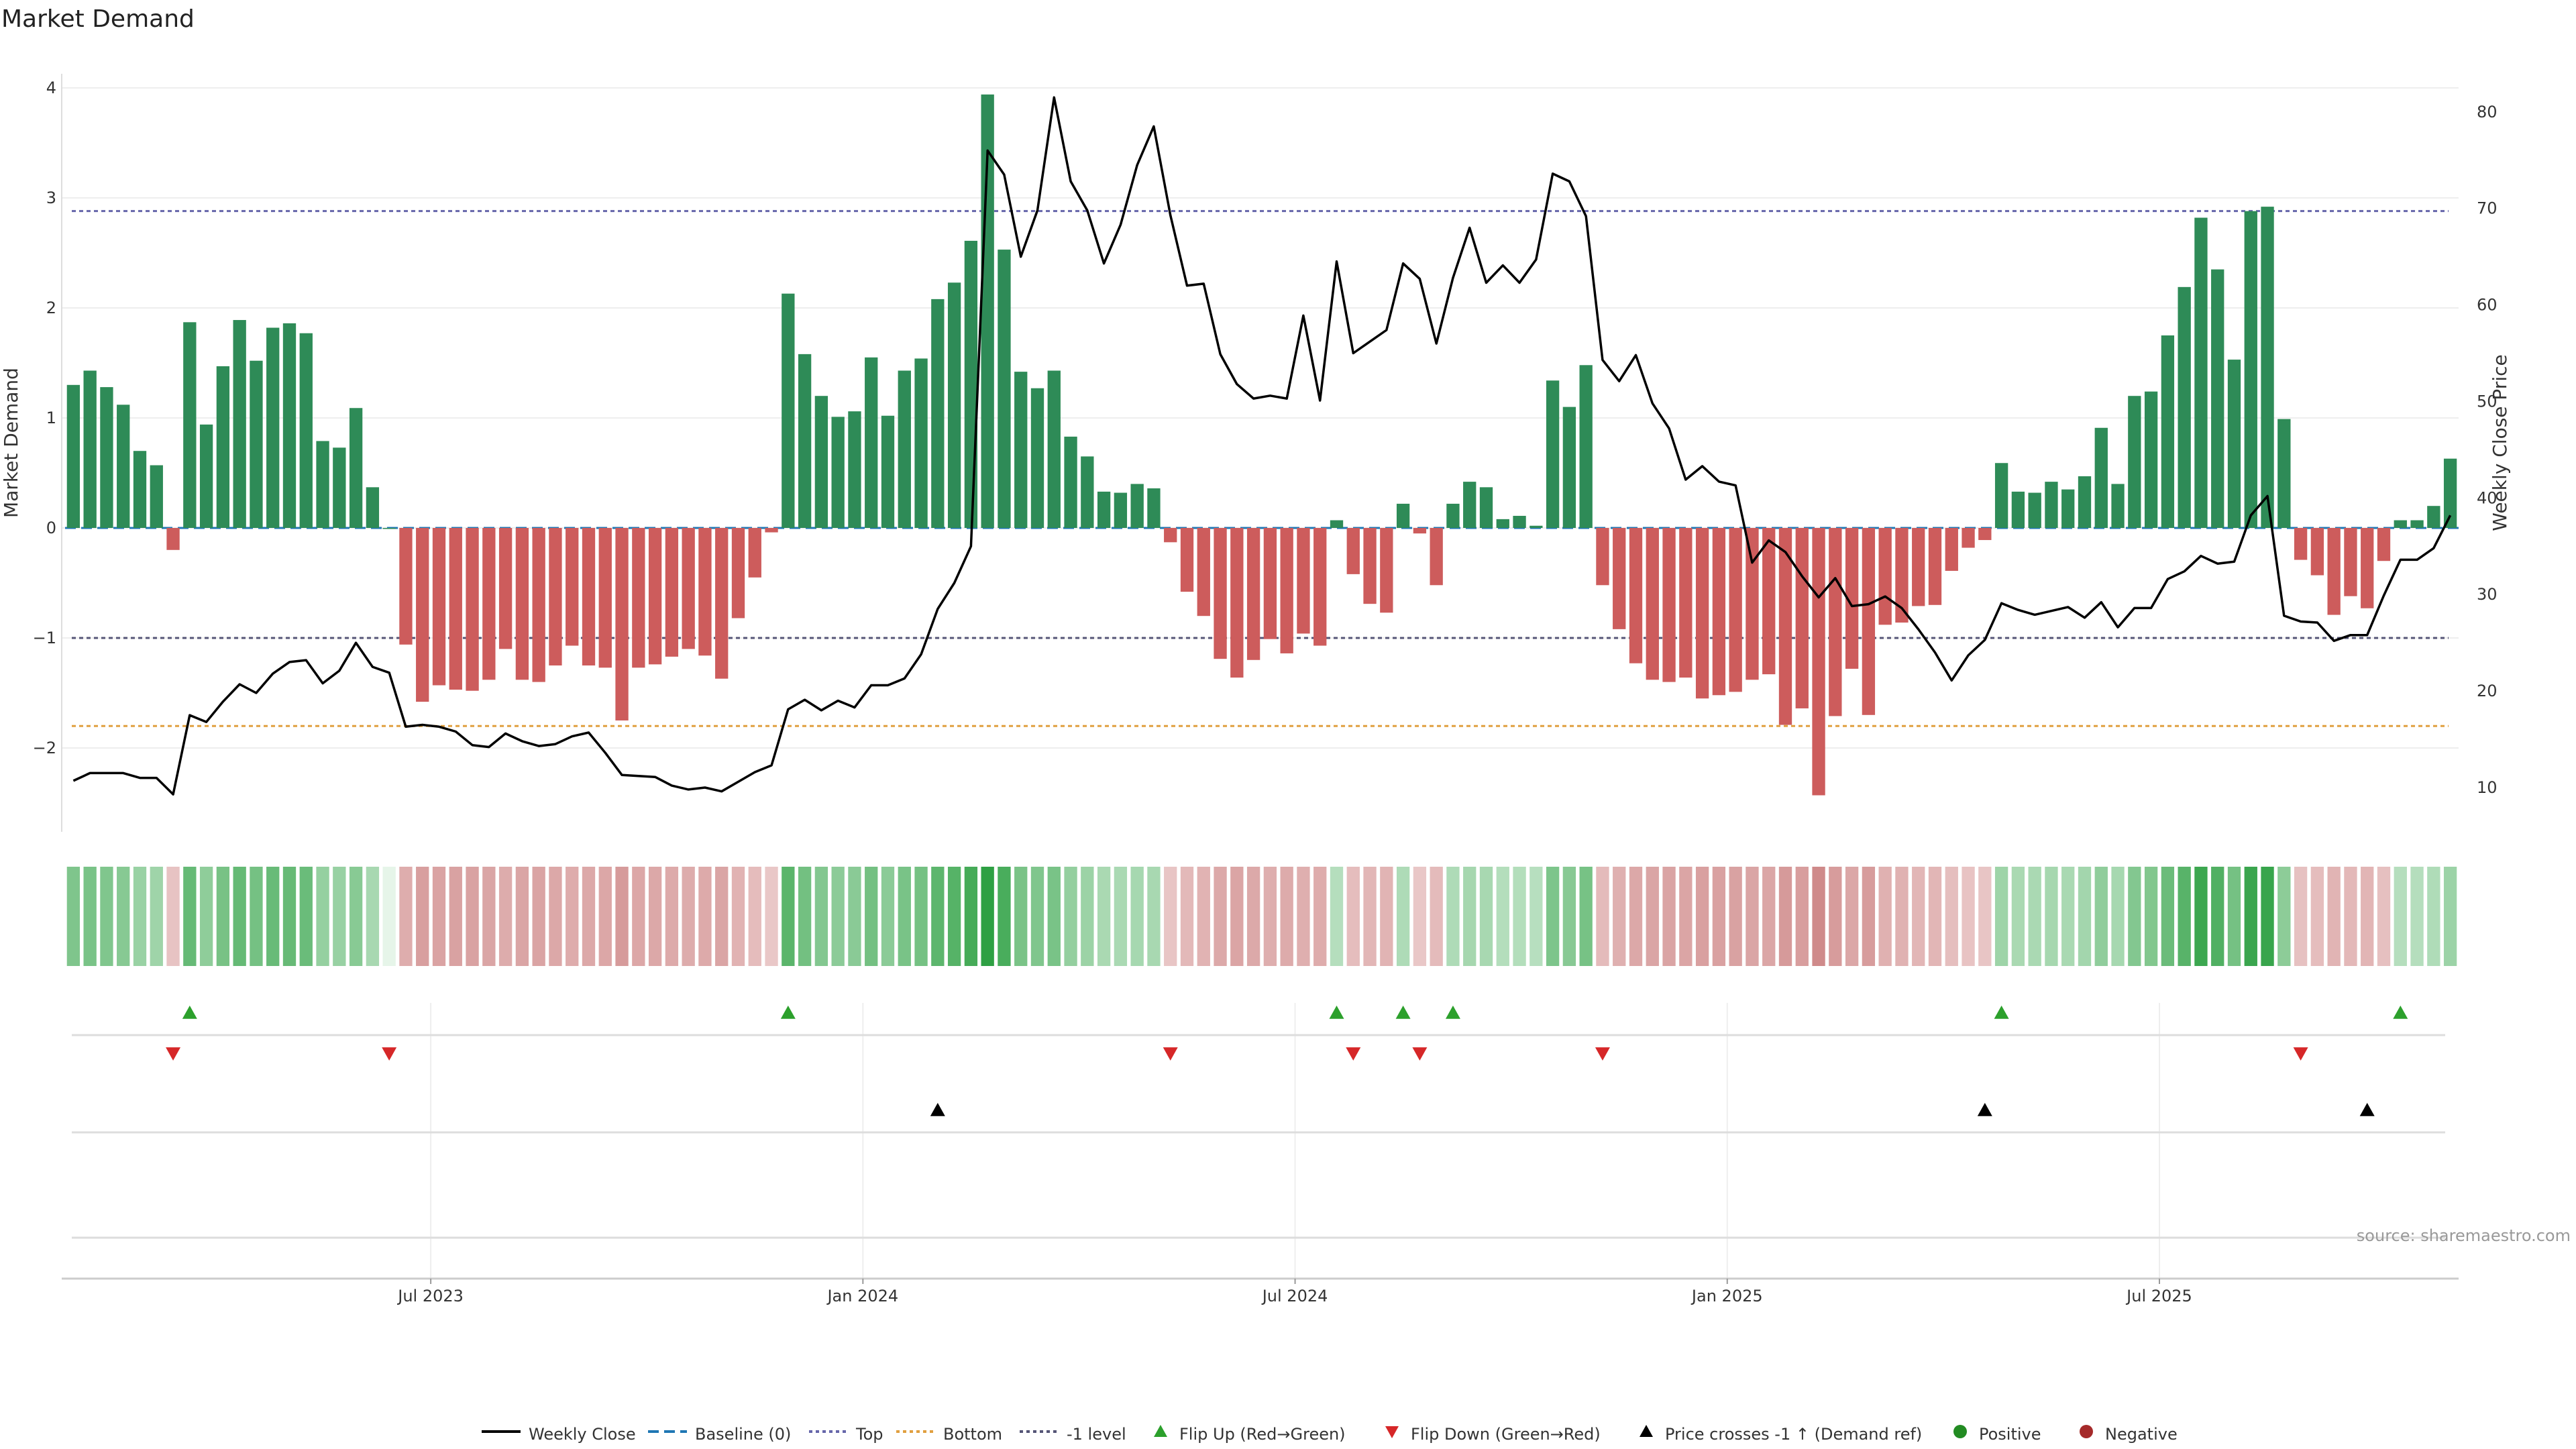 Image resolution: width=2576 pixels, height=1449 pixels. What do you see at coordinates (44, 417) in the screenshot?
I see `left-y-ticks: 4 3 2 1 0 −1 −2` at bounding box center [44, 417].